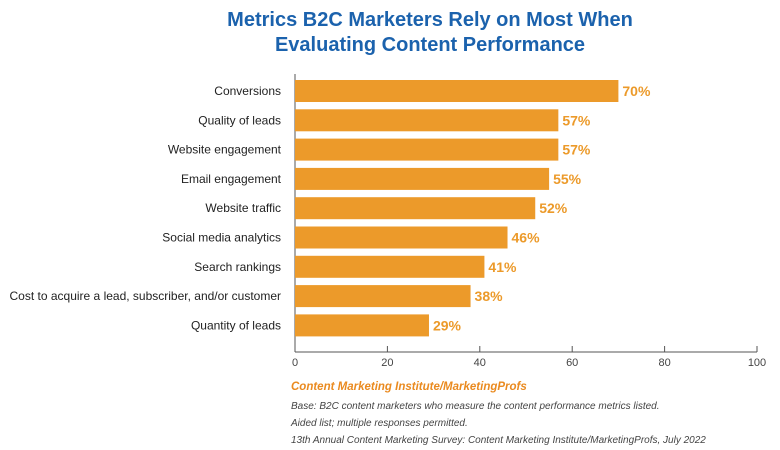 Image resolution: width=780 pixels, height=450 pixels. What do you see at coordinates (502, 267) in the screenshot?
I see `value-label: 41%` at bounding box center [502, 267].